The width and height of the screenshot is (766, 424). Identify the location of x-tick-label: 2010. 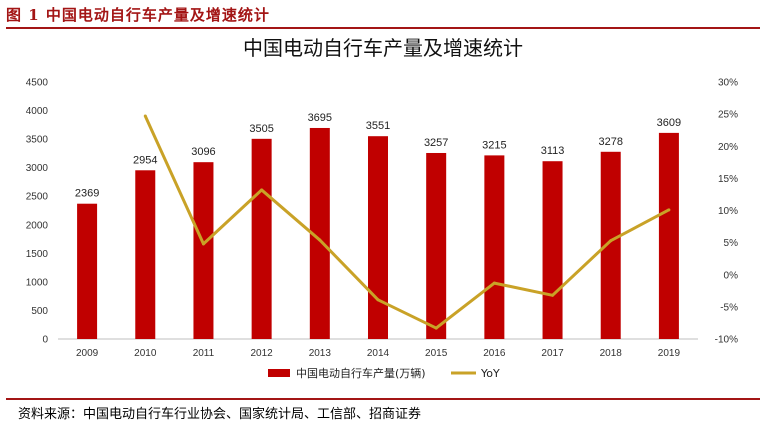
(145, 353).